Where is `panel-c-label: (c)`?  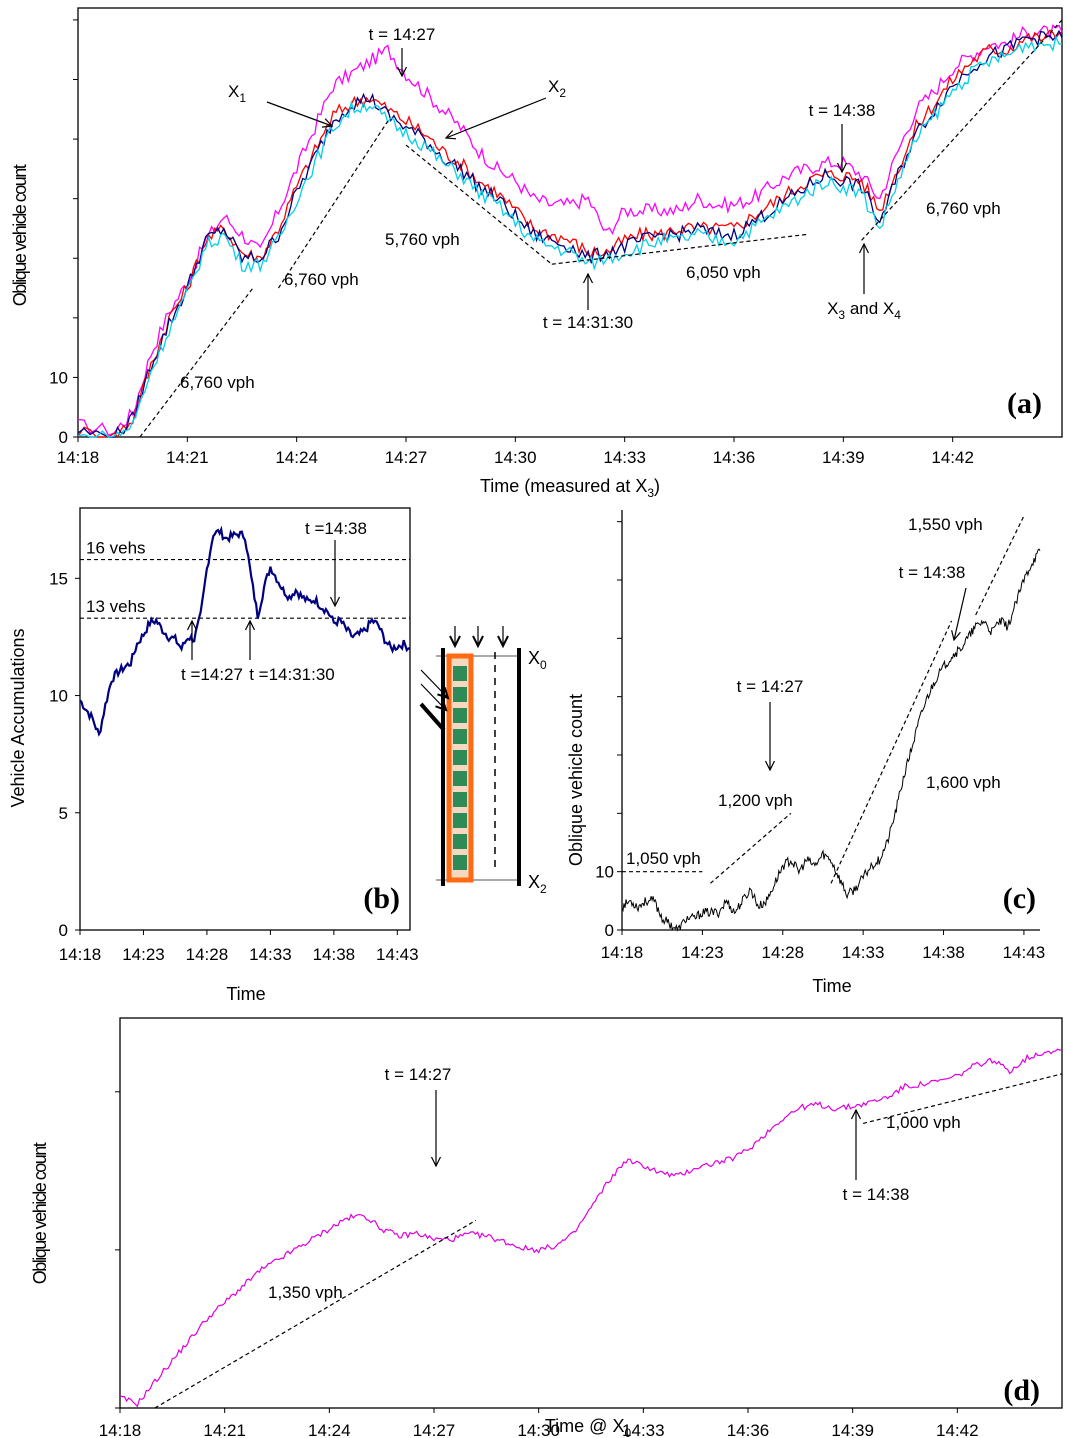 panel-c-label: (c) is located at coordinates (1019, 898).